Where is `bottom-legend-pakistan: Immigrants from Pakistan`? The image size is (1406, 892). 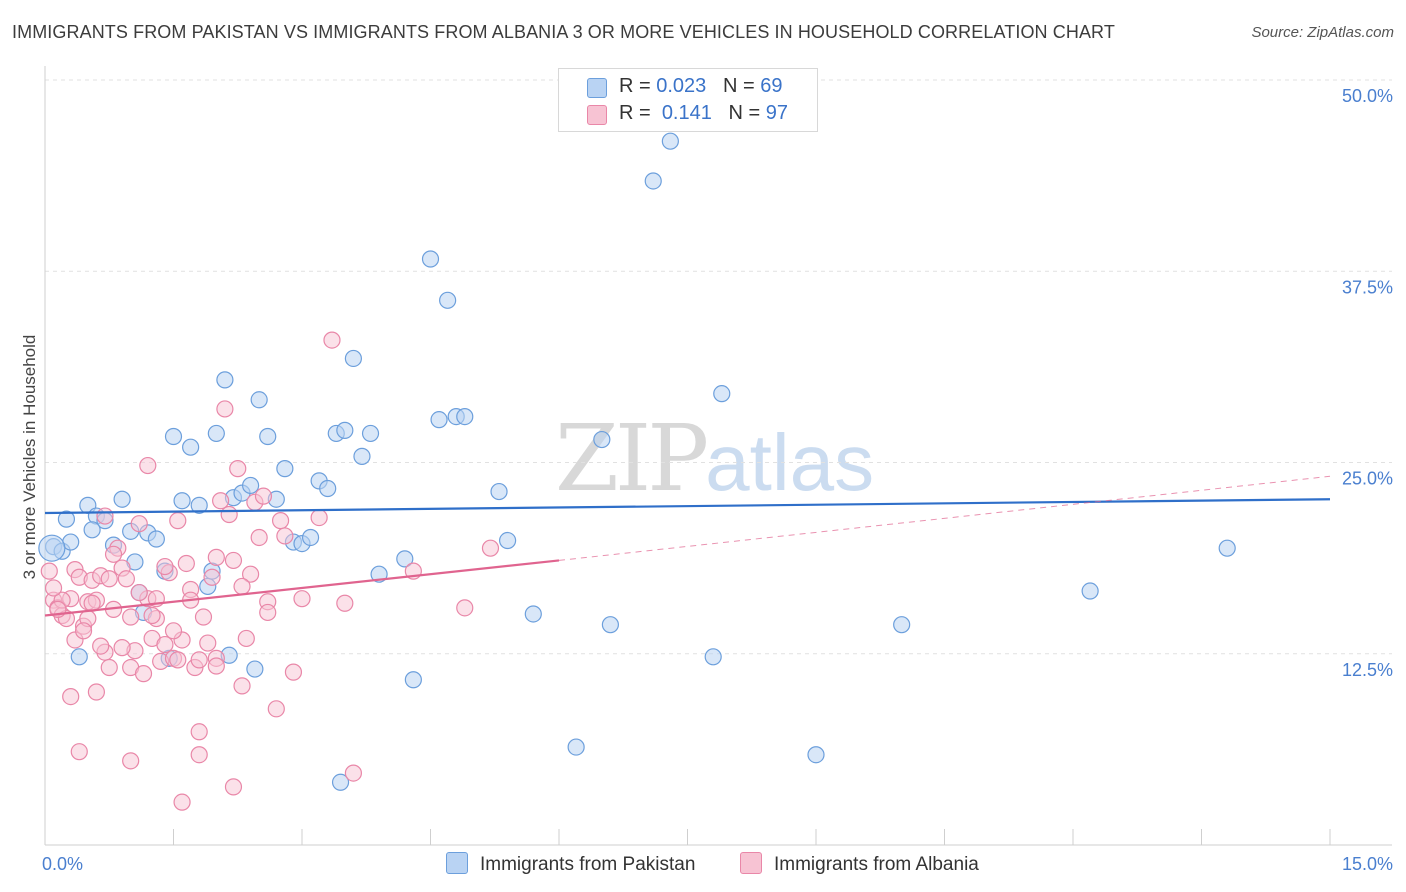
bottom-legend-pakistan: Immigrants from Pakistan is located at coordinates (570, 864).